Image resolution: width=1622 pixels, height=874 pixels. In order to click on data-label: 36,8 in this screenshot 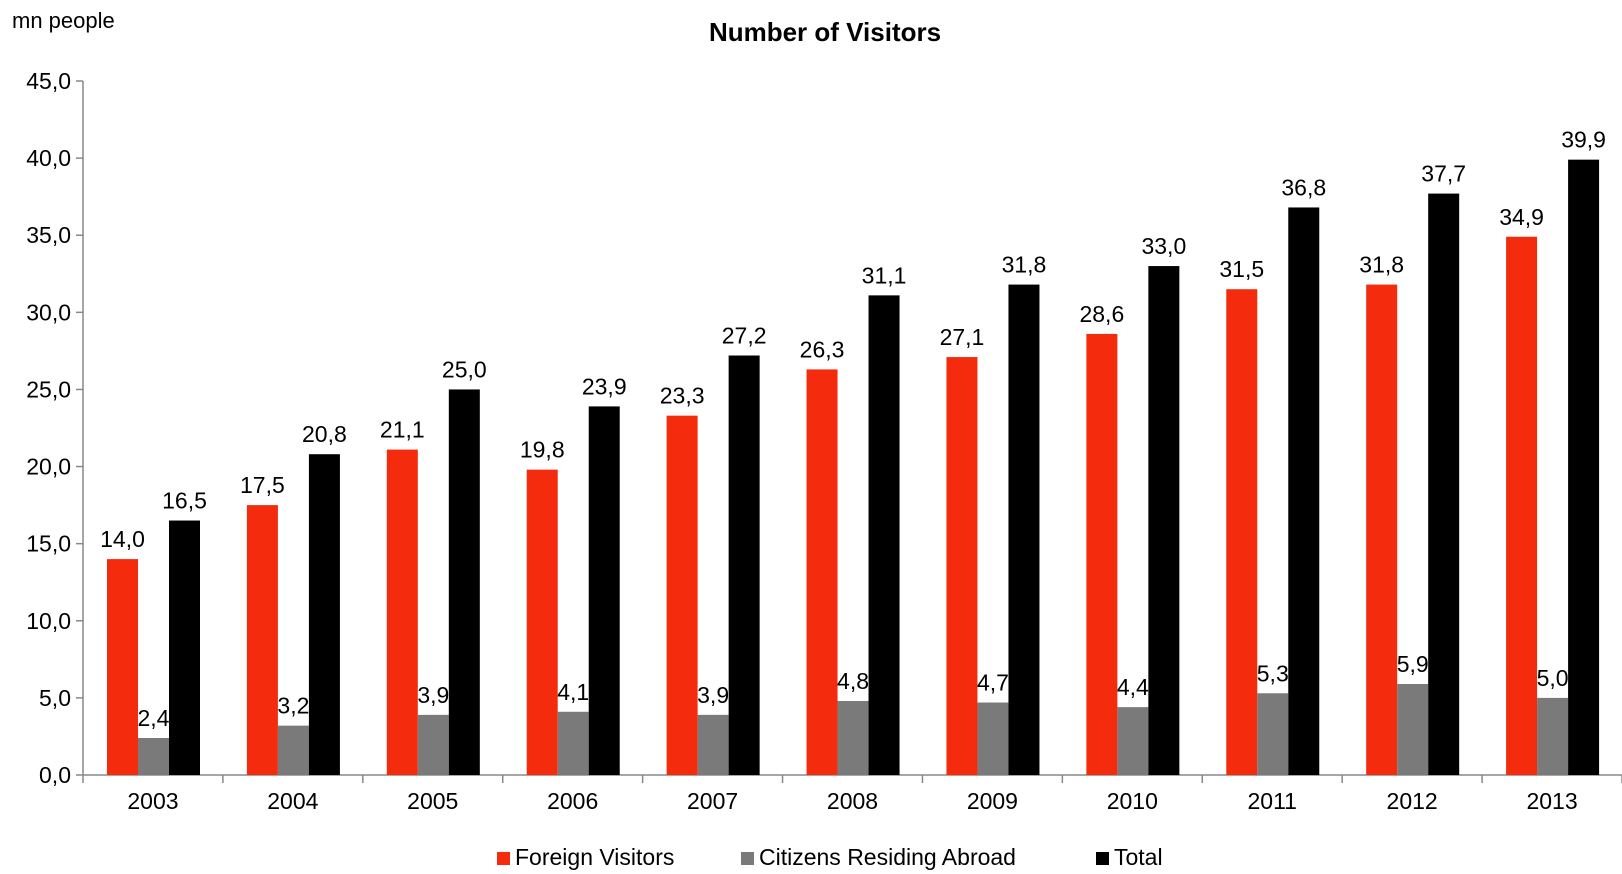, I will do `click(1303, 187)`.